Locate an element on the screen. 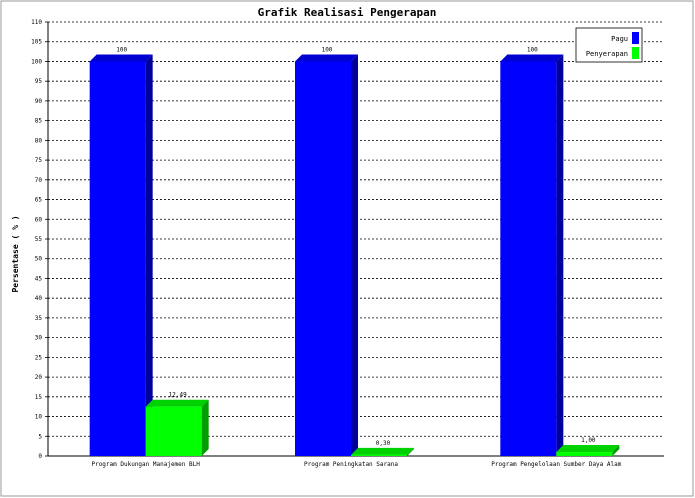 The width and height of the screenshot is (695, 498). y-tick-label: 40 is located at coordinates (39, 298).